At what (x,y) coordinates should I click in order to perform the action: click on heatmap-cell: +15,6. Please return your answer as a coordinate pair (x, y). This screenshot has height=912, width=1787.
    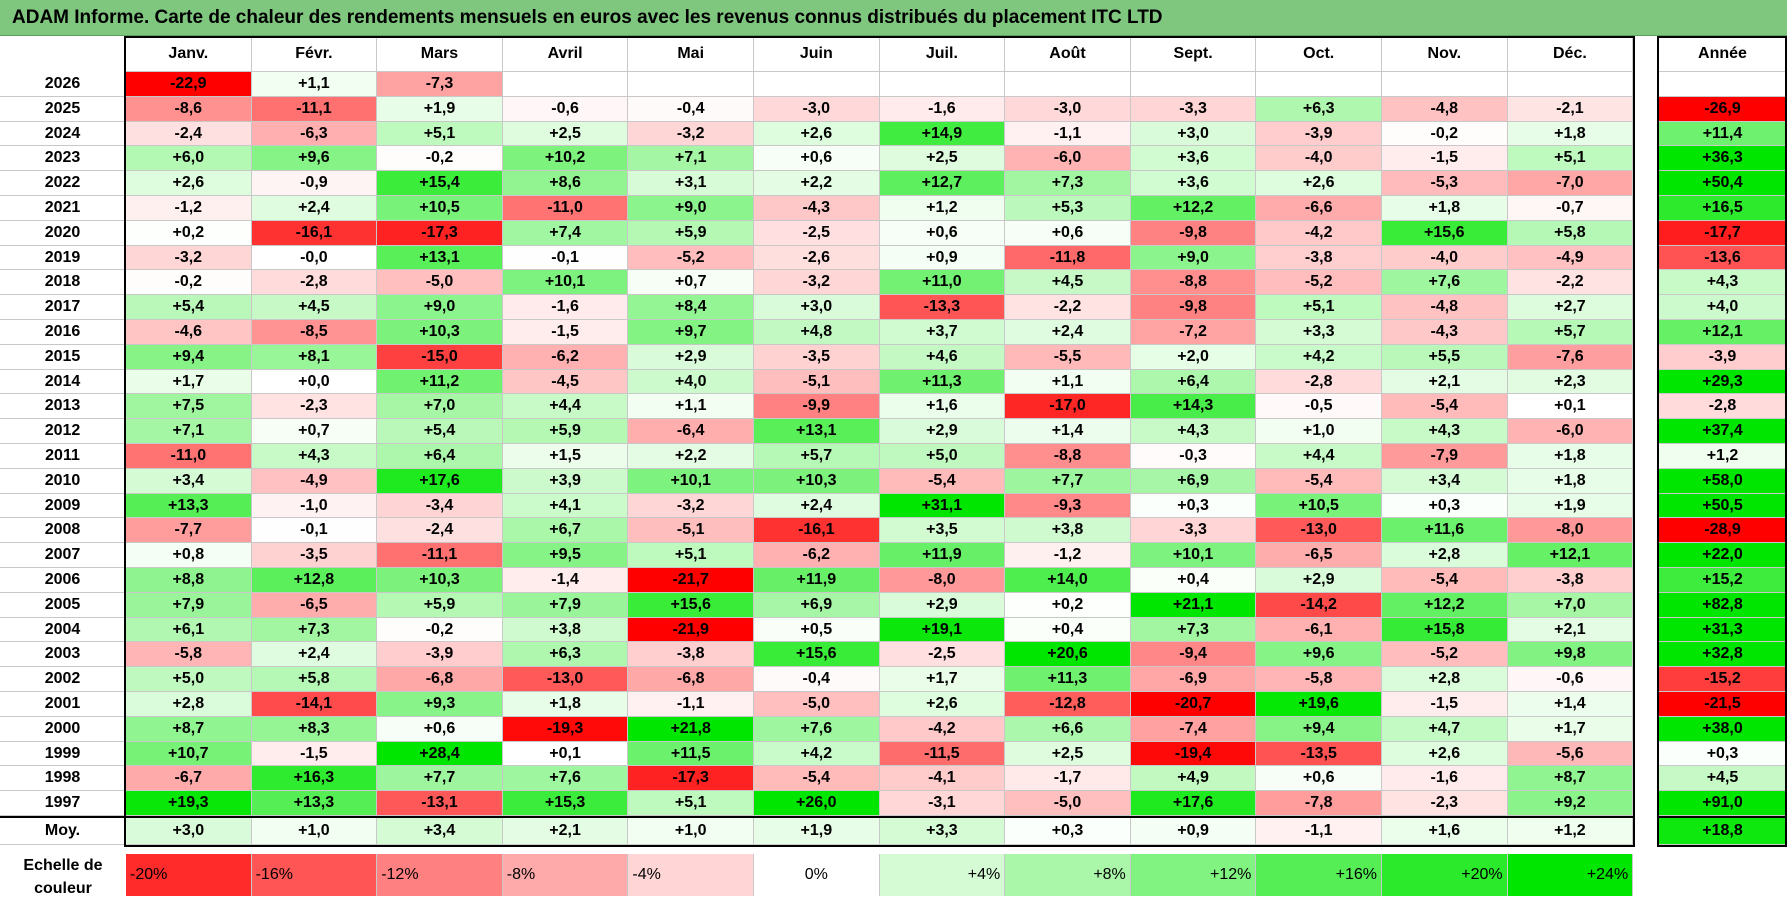
    Looking at the image, I should click on (1445, 233).